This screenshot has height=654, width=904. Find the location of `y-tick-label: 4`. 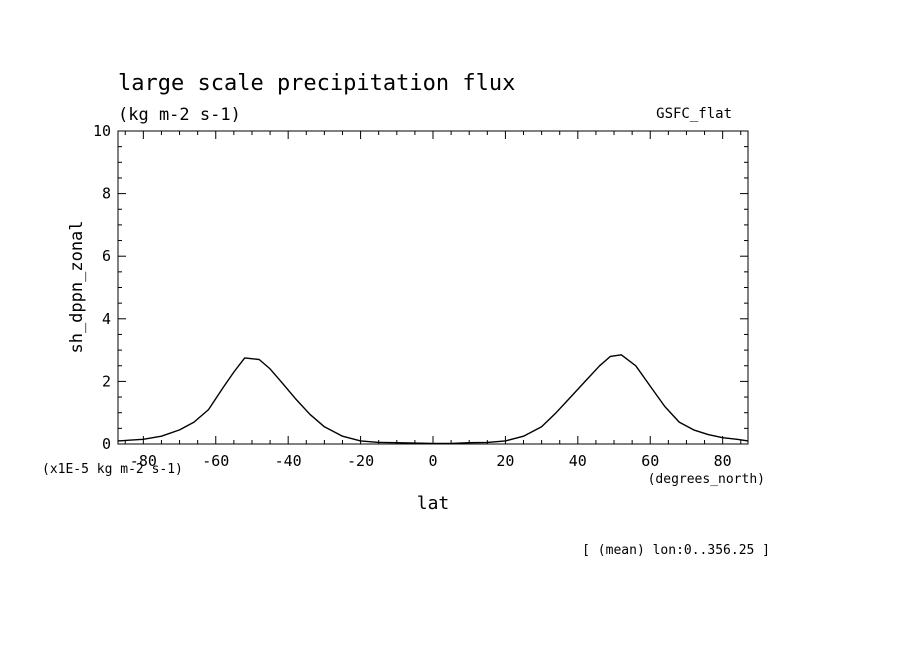

y-tick-label: 4 is located at coordinates (106, 319).